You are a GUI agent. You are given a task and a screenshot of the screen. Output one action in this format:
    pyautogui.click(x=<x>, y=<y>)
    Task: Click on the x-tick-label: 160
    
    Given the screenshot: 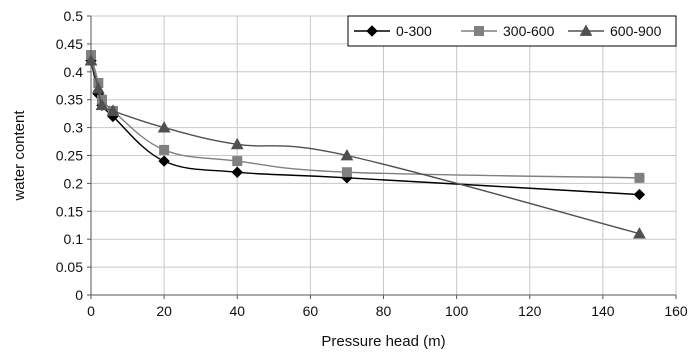 What is the action you would take?
    pyautogui.click(x=676, y=311)
    